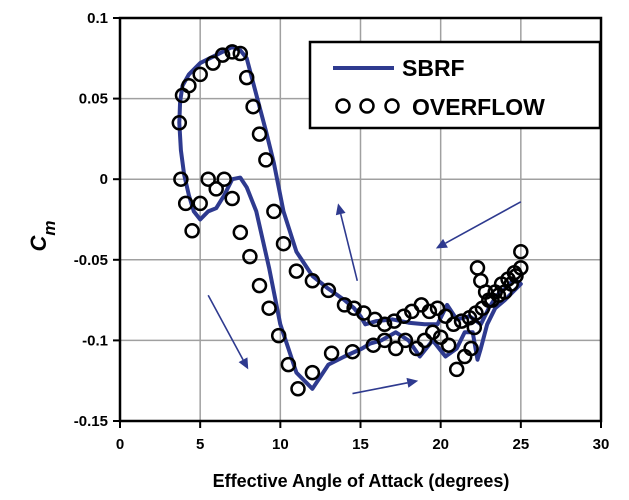 The image size is (629, 500). I want to click on x-tick-label: 25, so click(520, 444).